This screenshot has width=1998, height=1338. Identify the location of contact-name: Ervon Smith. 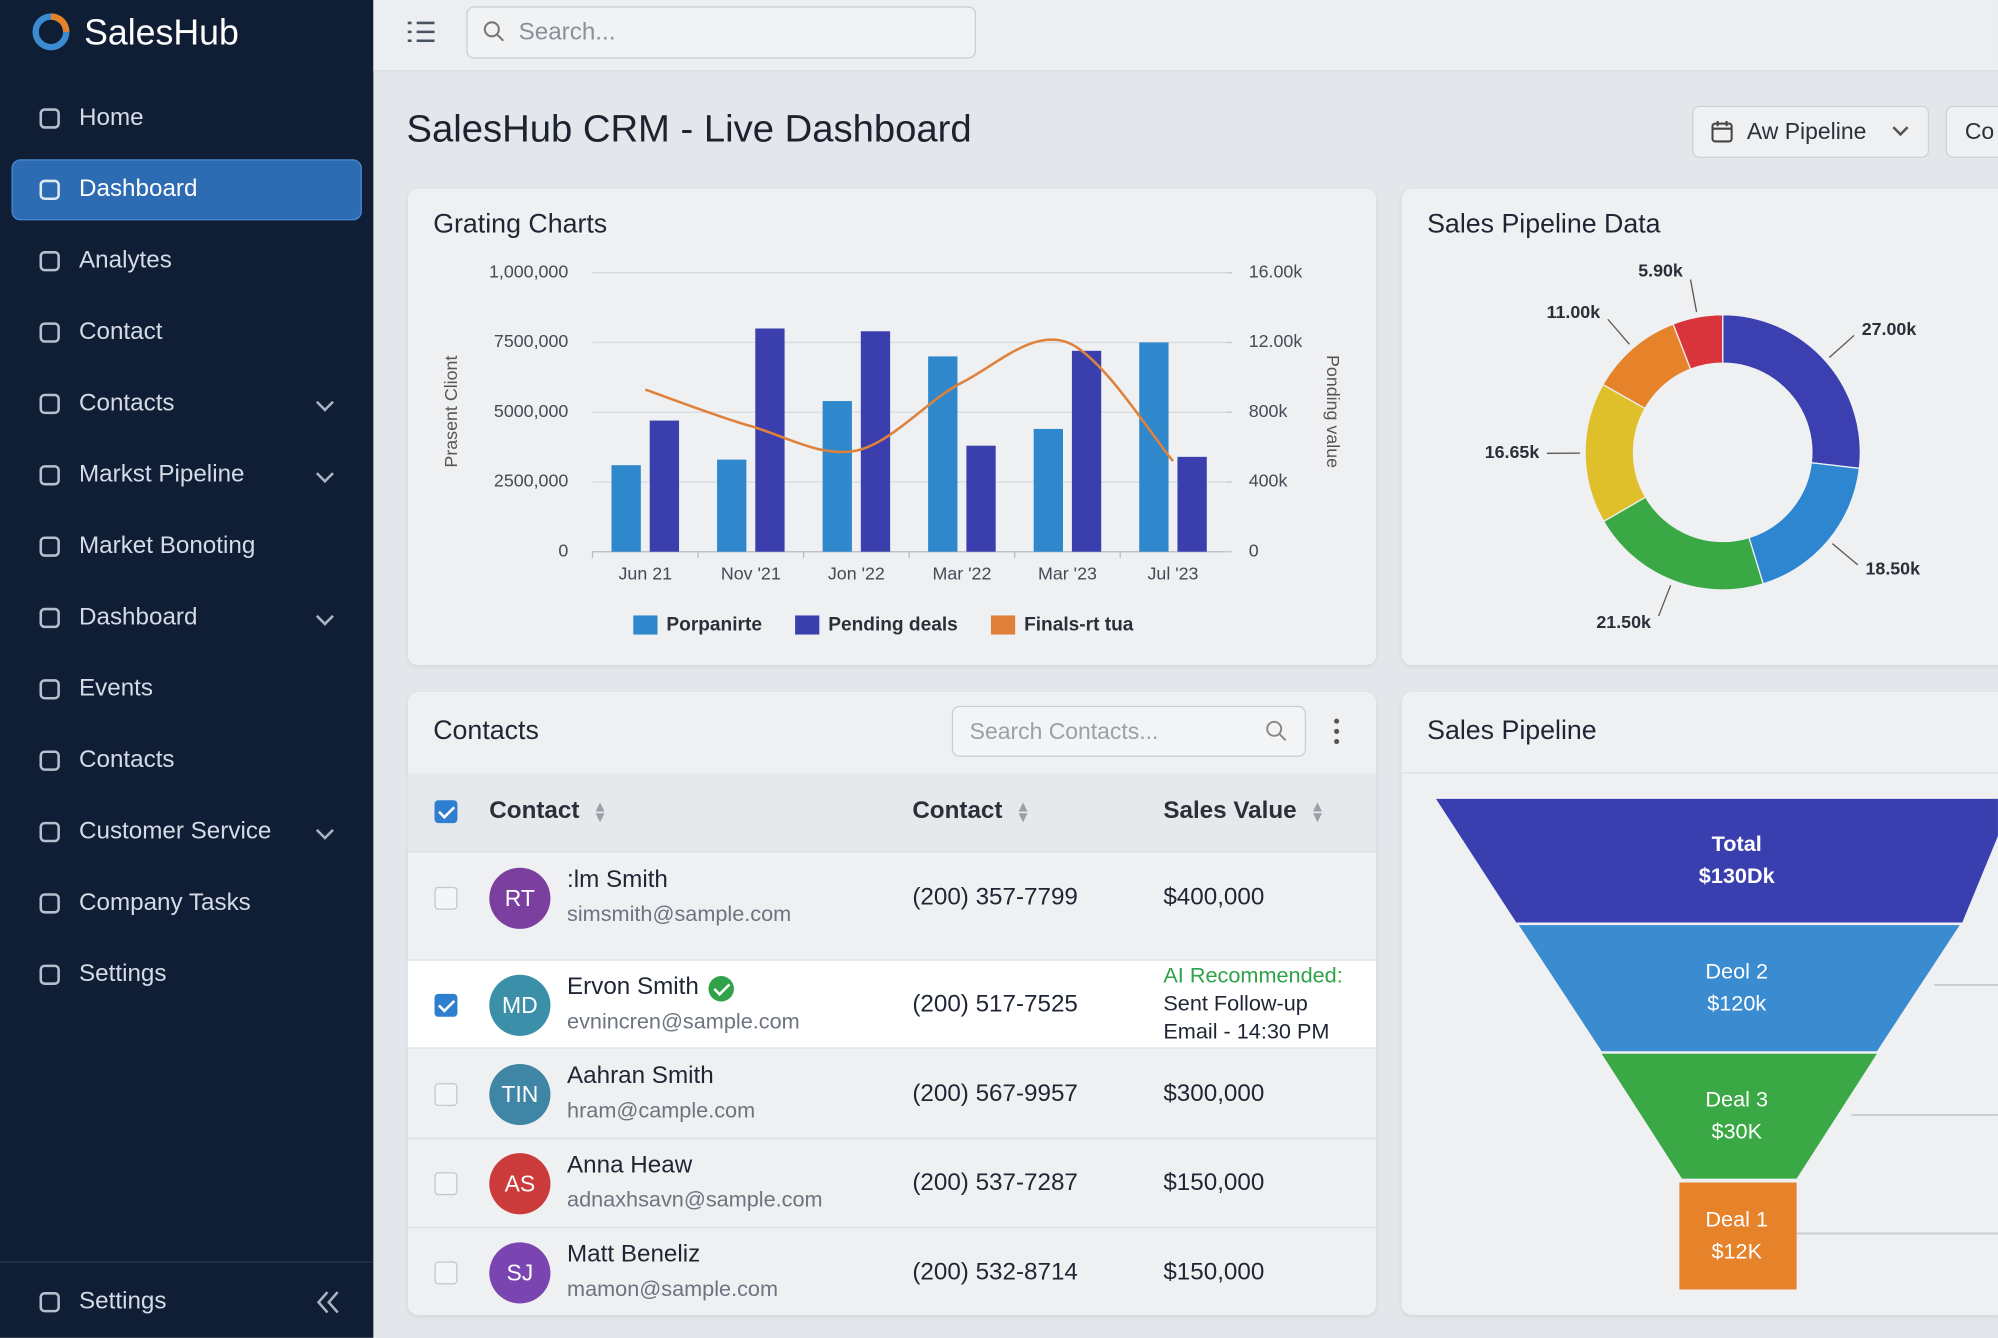
(633, 986).